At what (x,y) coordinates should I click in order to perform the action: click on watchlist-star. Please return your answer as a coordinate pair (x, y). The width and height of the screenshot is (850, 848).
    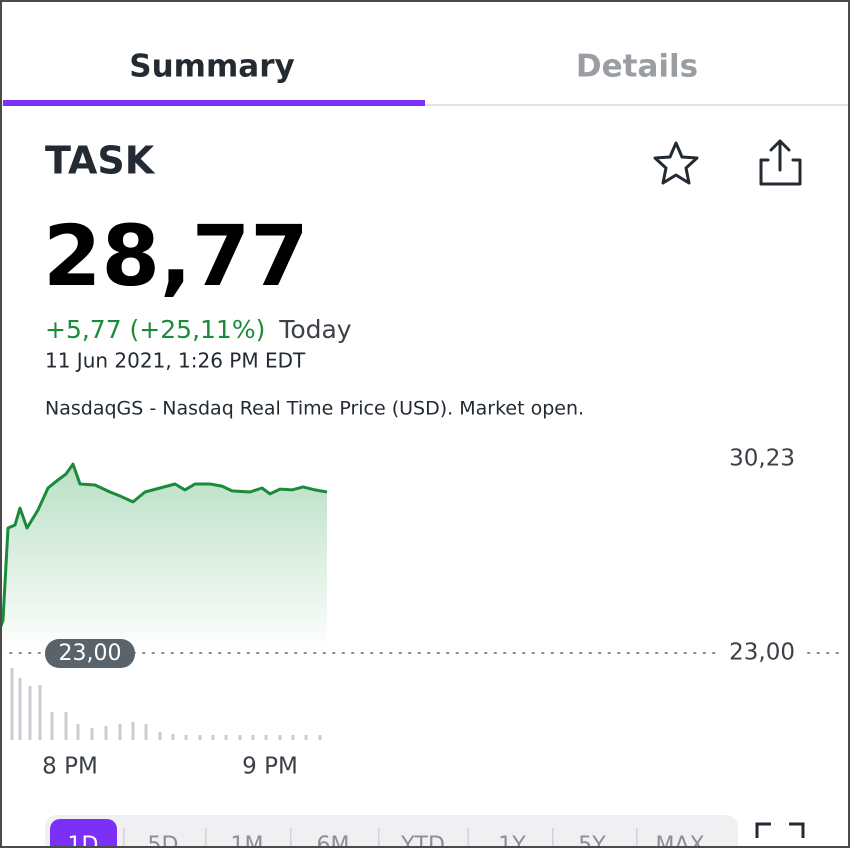
    Looking at the image, I should click on (676, 163).